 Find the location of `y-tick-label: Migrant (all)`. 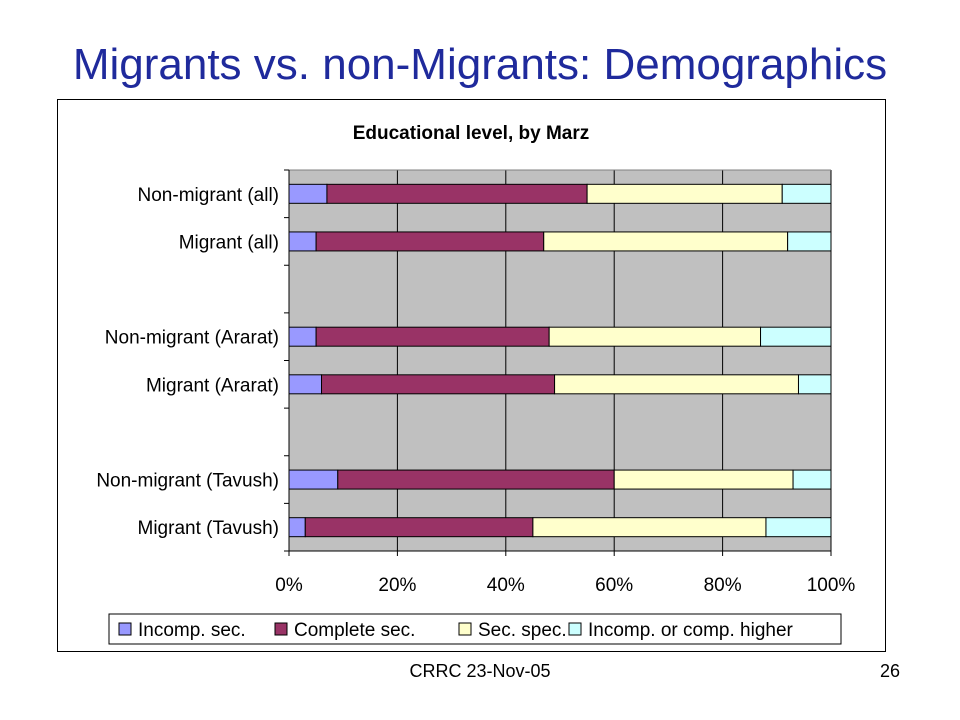

y-tick-label: Migrant (all) is located at coordinates (229, 242).